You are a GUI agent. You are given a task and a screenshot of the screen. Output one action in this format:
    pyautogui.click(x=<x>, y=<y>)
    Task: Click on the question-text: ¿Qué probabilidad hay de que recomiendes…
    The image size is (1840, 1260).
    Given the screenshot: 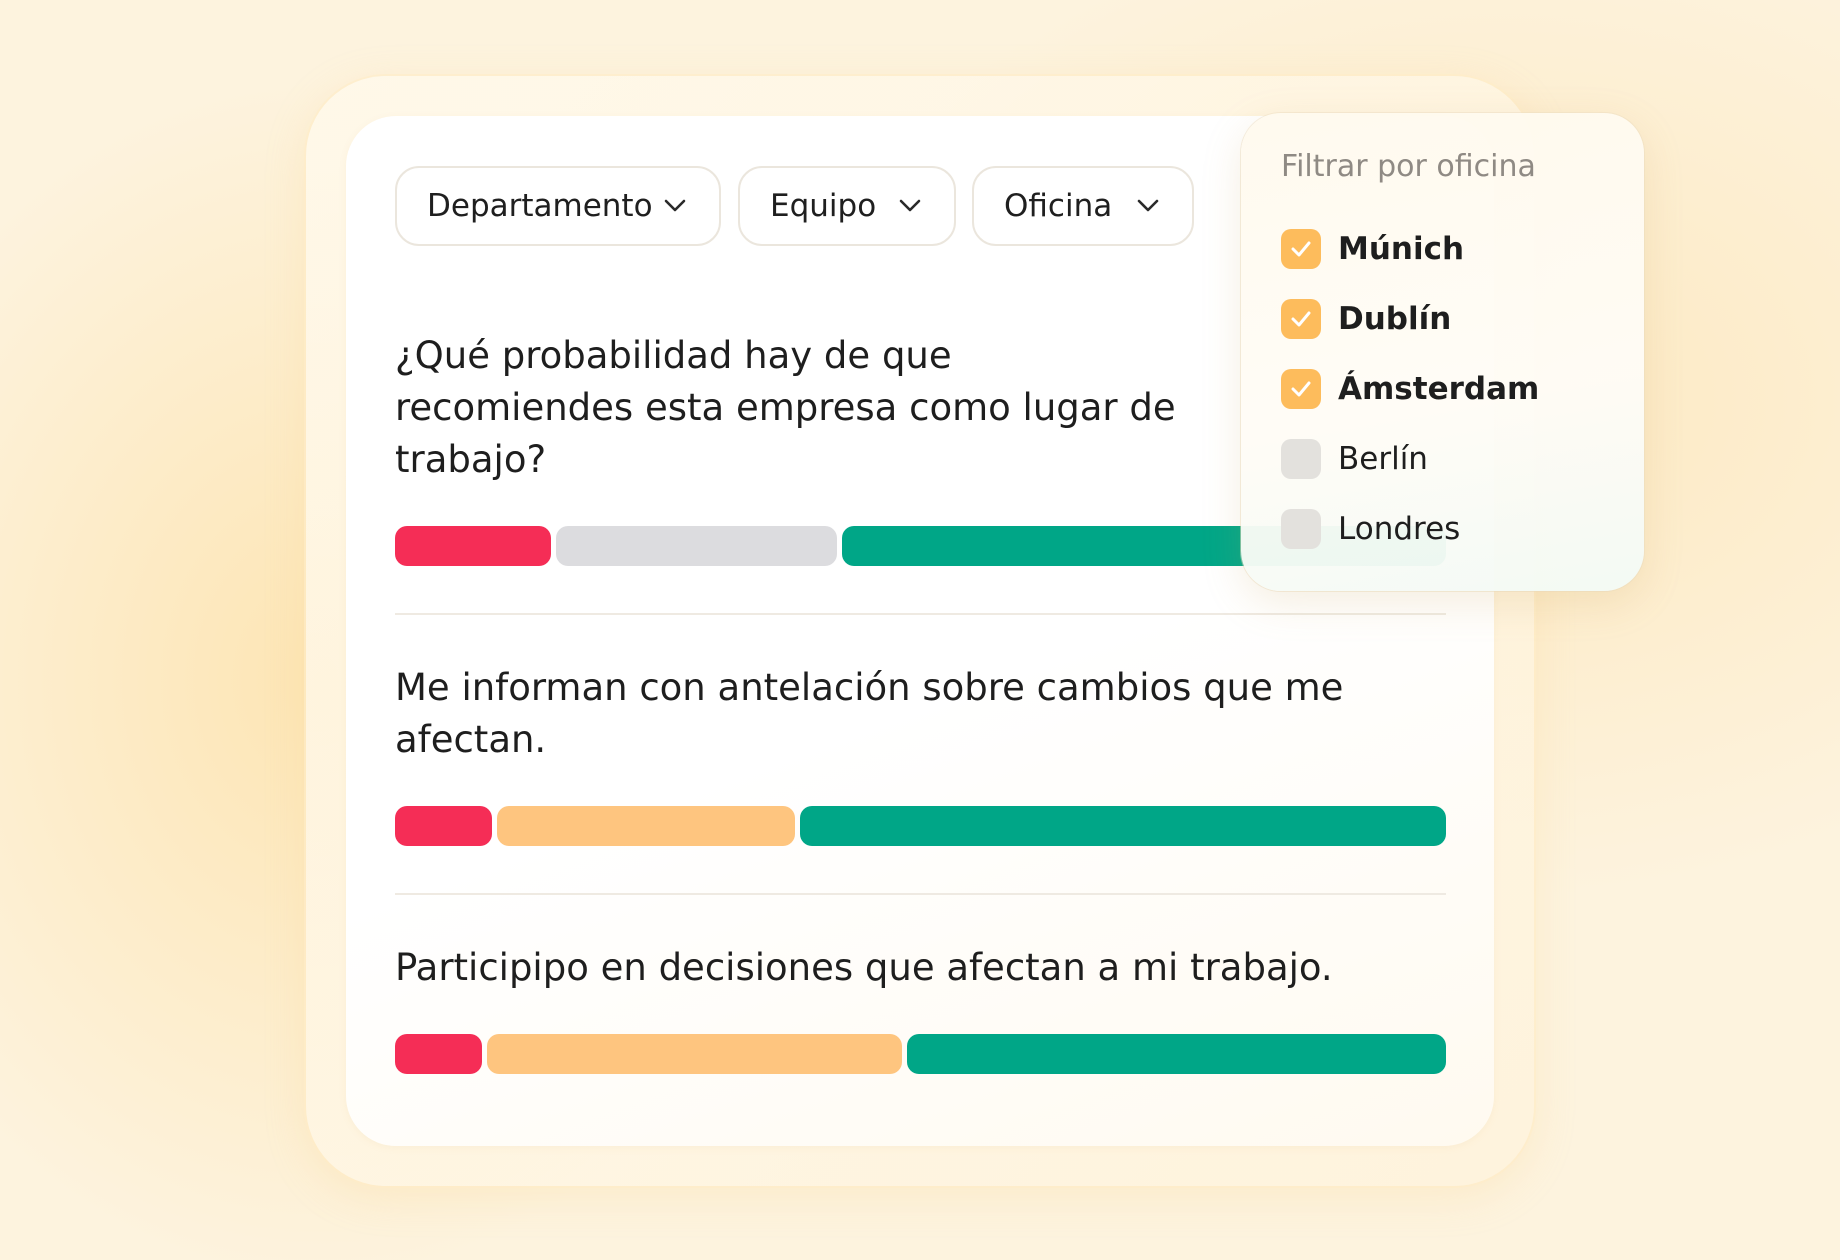 What is the action you would take?
    pyautogui.click(x=785, y=407)
    